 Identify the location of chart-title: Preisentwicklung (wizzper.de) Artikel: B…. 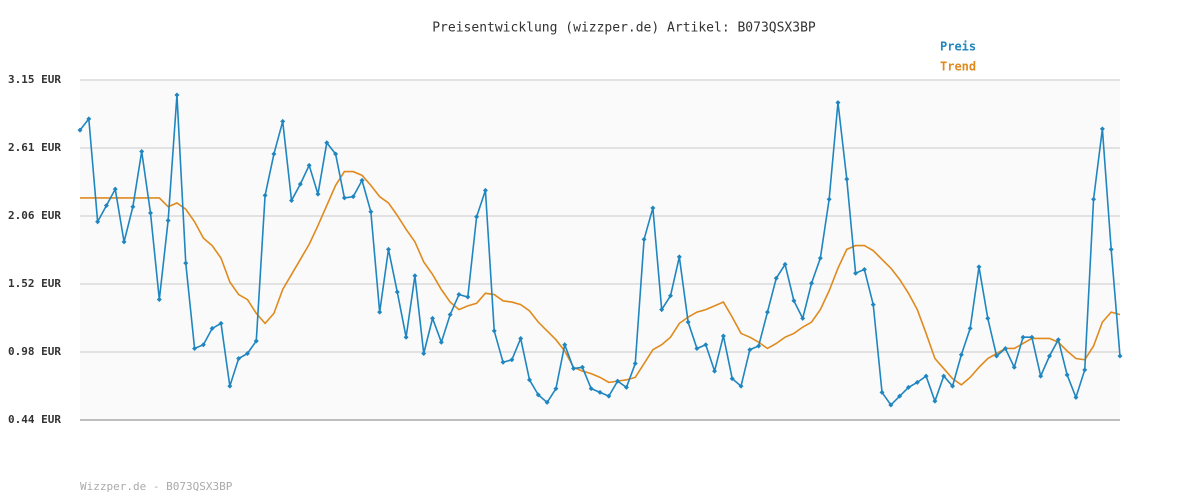
(624, 28).